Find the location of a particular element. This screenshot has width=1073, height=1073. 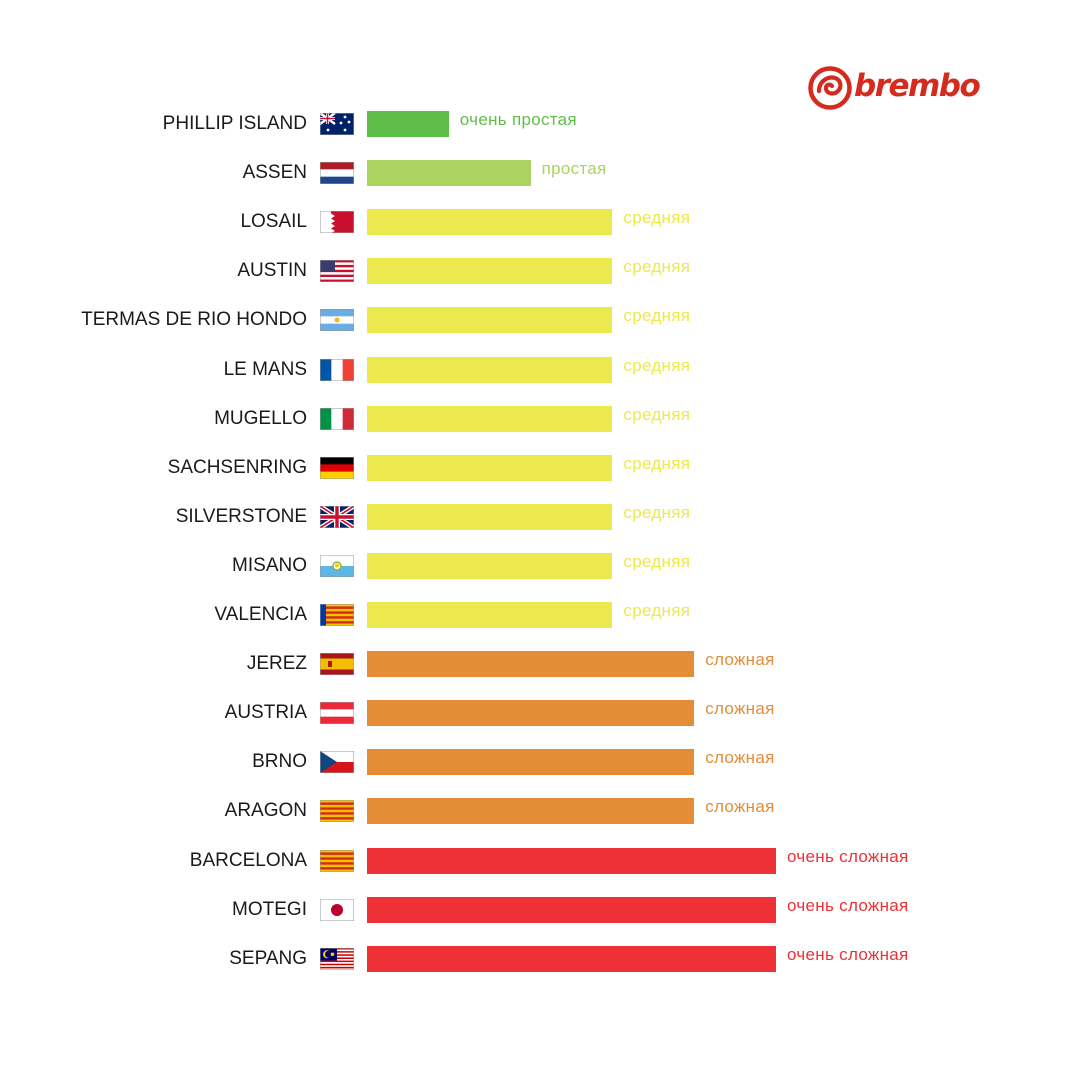

track-name-jerez: JEREZ is located at coordinates (276, 664).